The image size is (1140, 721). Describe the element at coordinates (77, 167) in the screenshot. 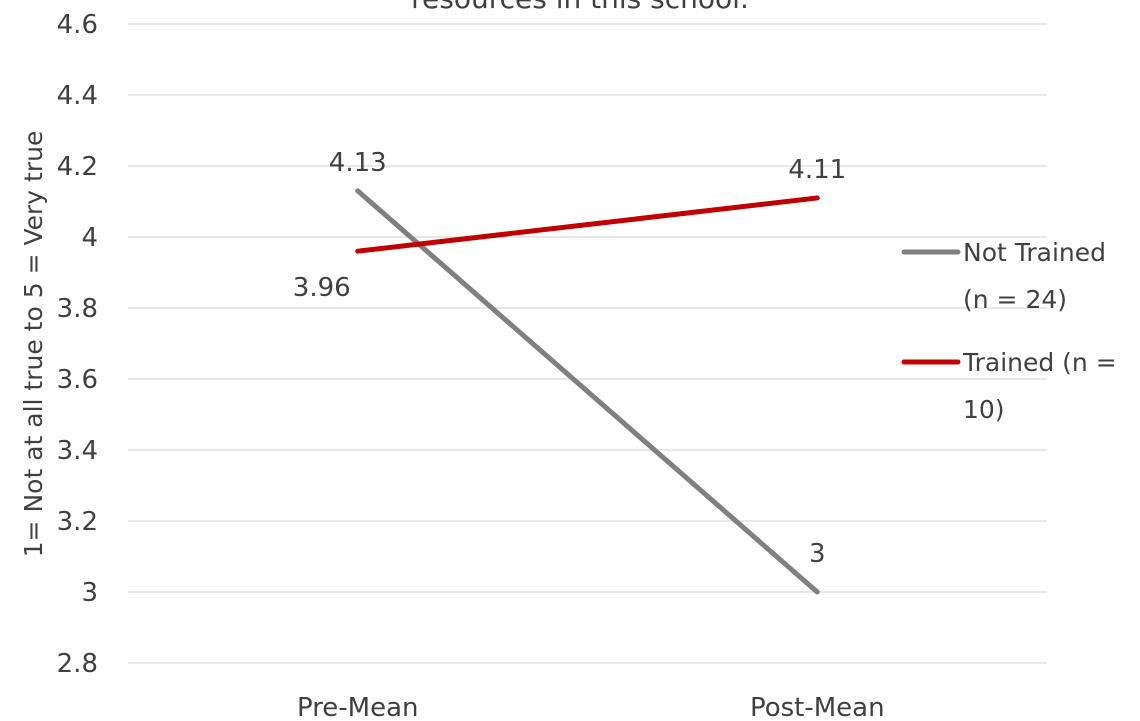

I see `y-tick-label: 4.2` at that location.